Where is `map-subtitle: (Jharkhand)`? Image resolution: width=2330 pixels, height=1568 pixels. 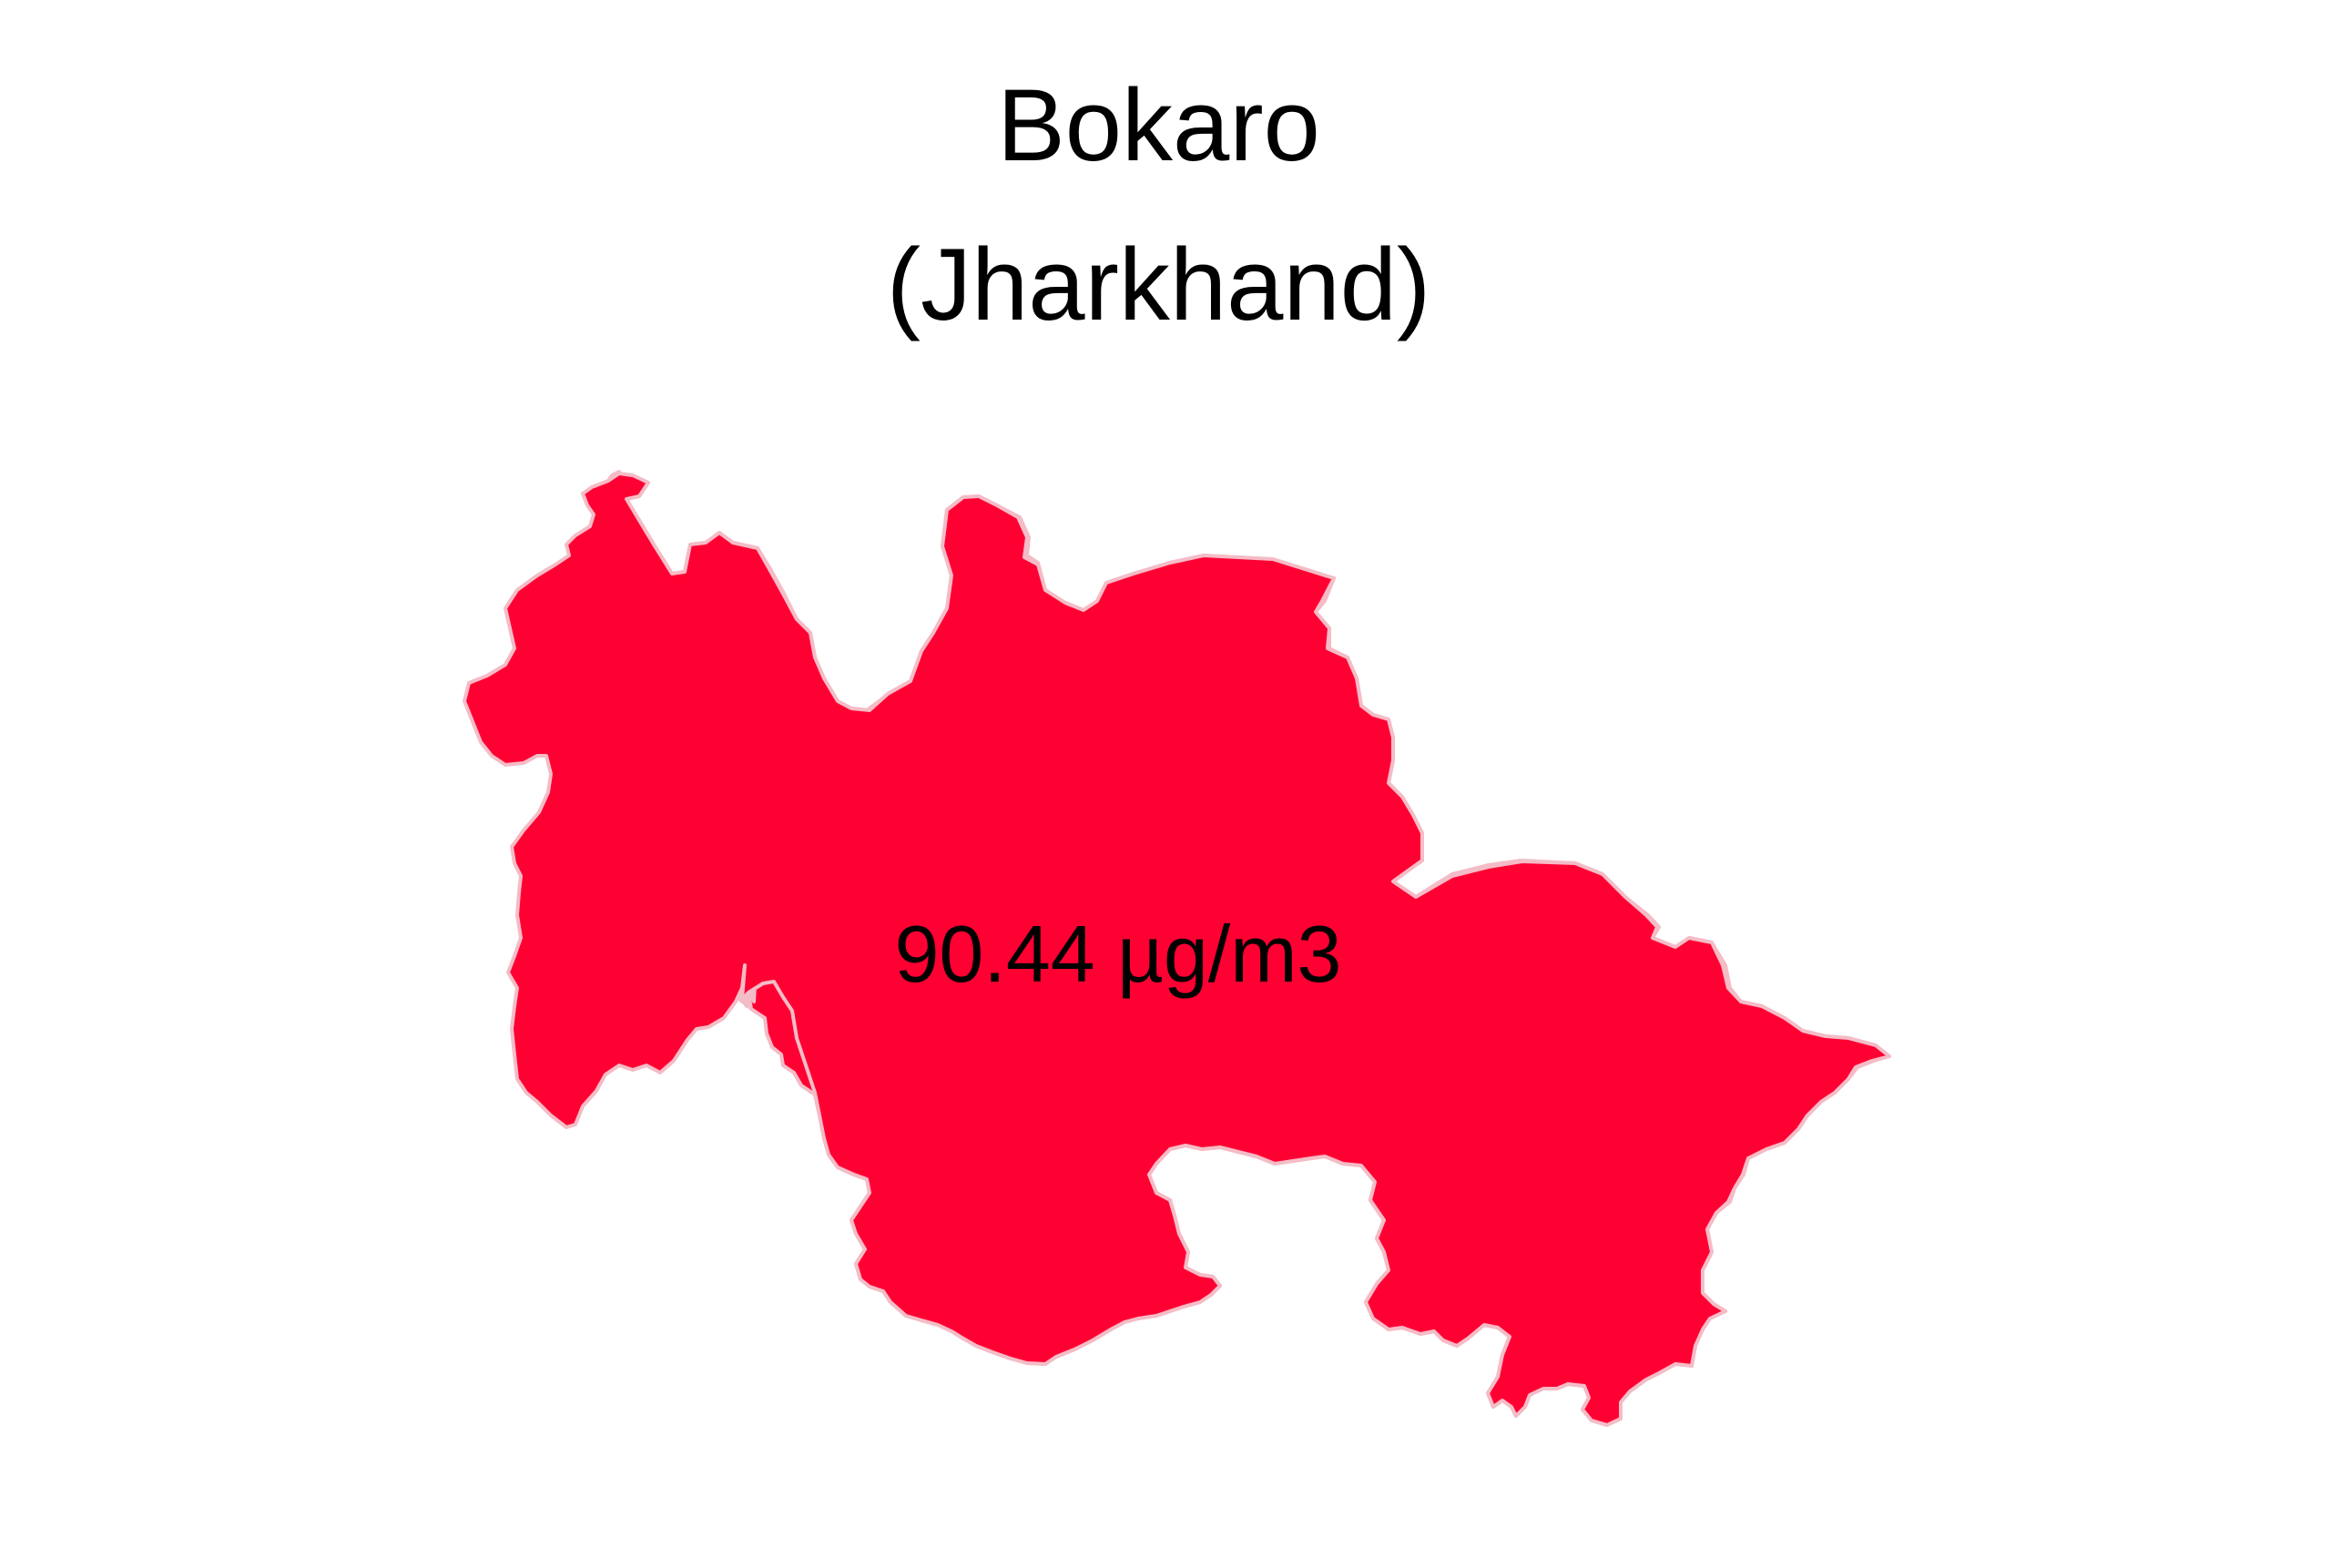 map-subtitle: (Jharkhand) is located at coordinates (1158, 285).